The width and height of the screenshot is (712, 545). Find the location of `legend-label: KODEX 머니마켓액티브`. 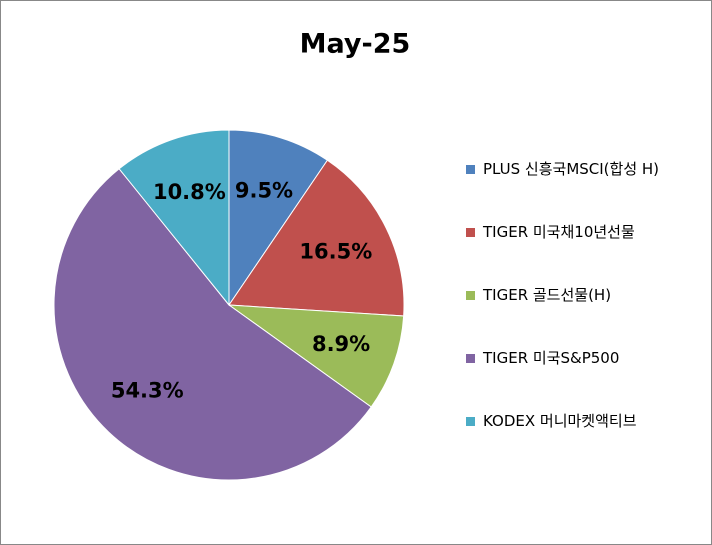

legend-label: KODEX 머니마켓액티브 is located at coordinates (560, 421).